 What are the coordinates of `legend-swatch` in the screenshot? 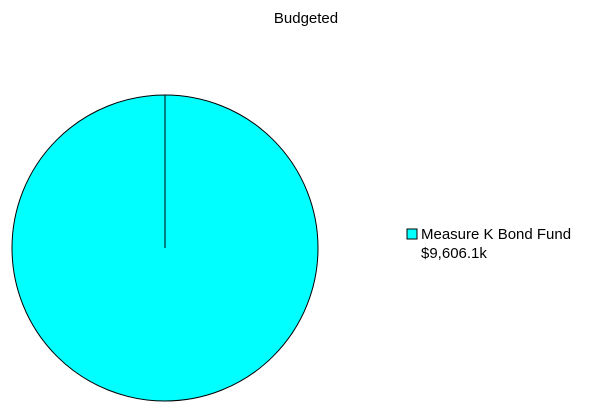 It's located at (412, 234).